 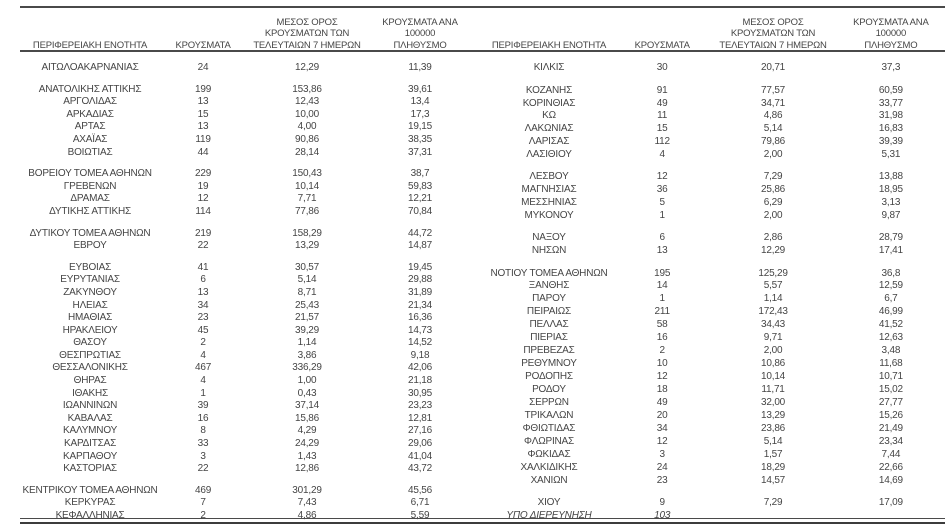 What do you see at coordinates (90, 469) in the screenshot?
I see `region-name-cell: ΚΑΣΤΟΡΙΑΣ` at bounding box center [90, 469].